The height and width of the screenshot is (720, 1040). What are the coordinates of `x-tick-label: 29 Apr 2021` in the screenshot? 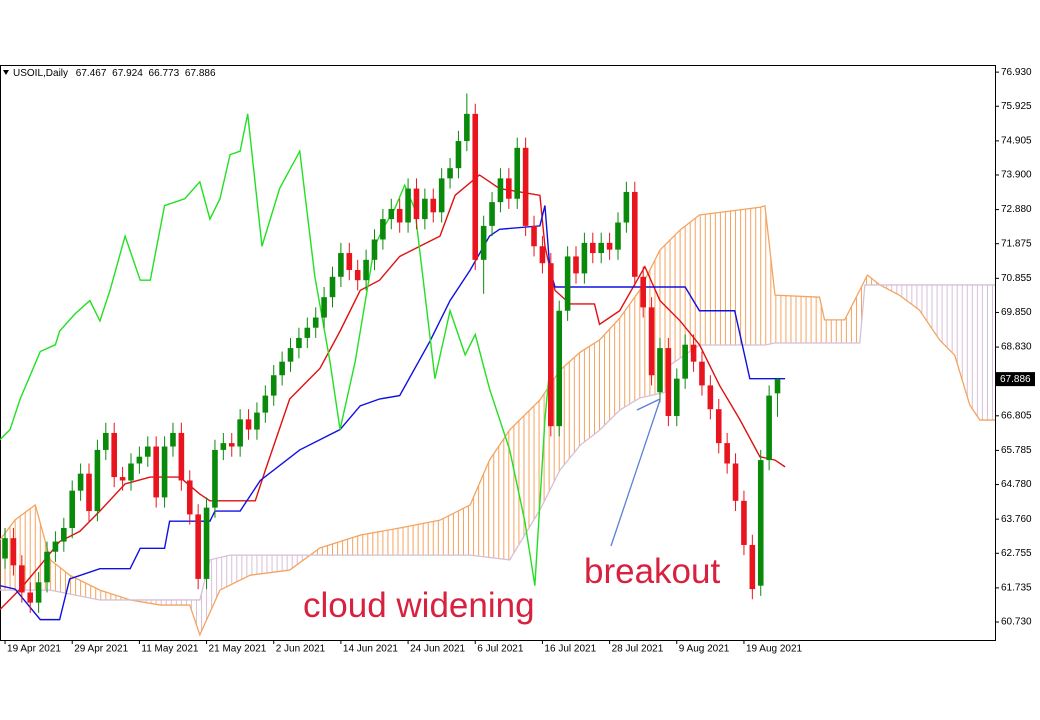 It's located at (101, 649).